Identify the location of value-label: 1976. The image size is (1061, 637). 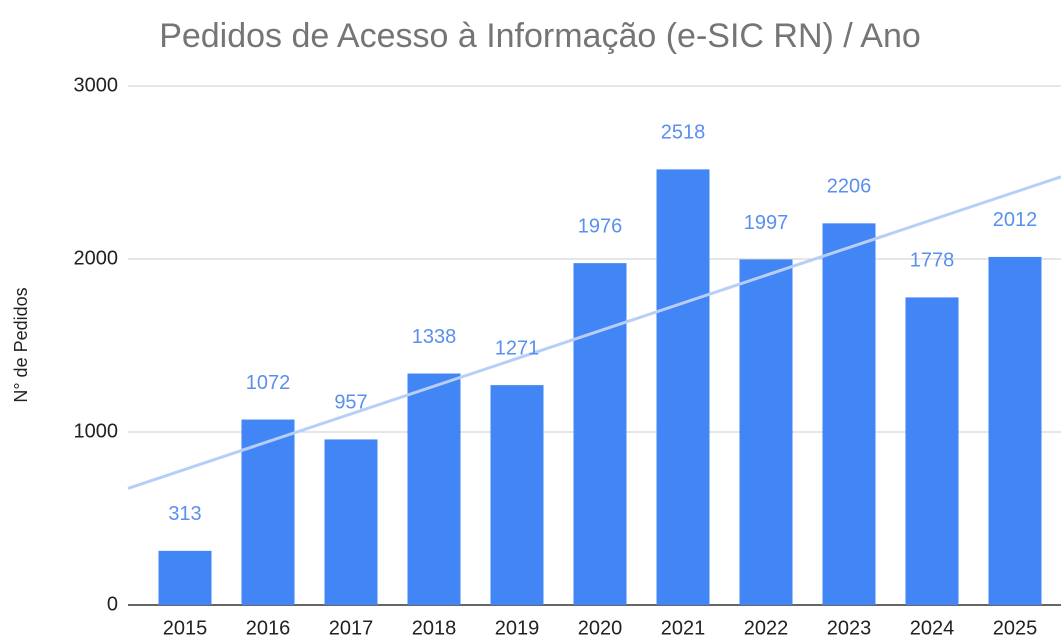
(600, 226).